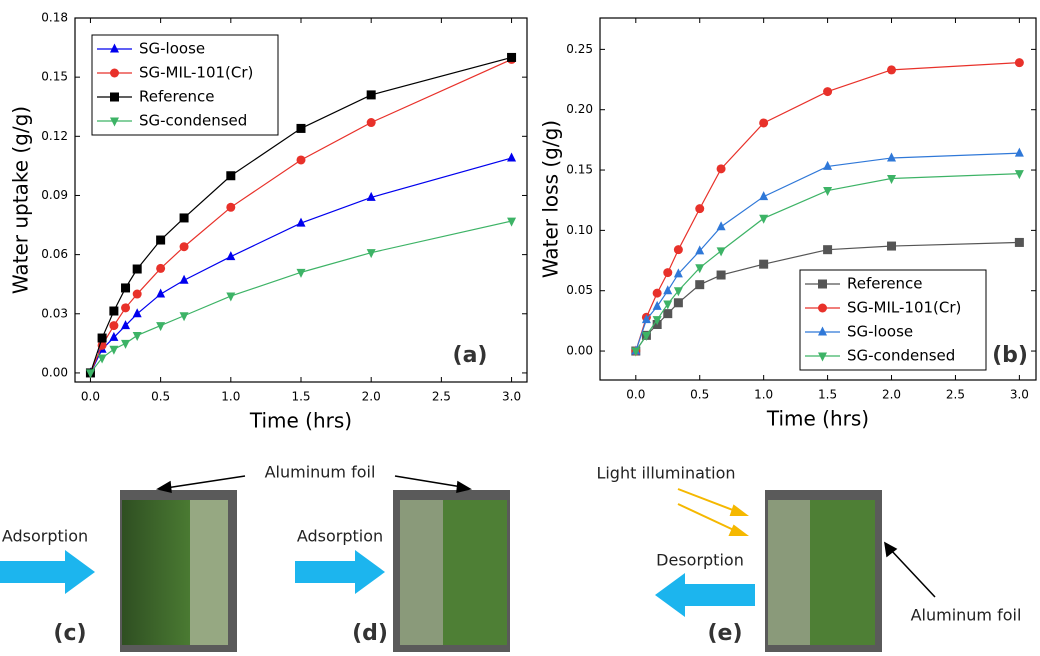 The image size is (1040, 656). What do you see at coordinates (700, 560) in the screenshot?
I see `arrow-text: Desorption` at bounding box center [700, 560].